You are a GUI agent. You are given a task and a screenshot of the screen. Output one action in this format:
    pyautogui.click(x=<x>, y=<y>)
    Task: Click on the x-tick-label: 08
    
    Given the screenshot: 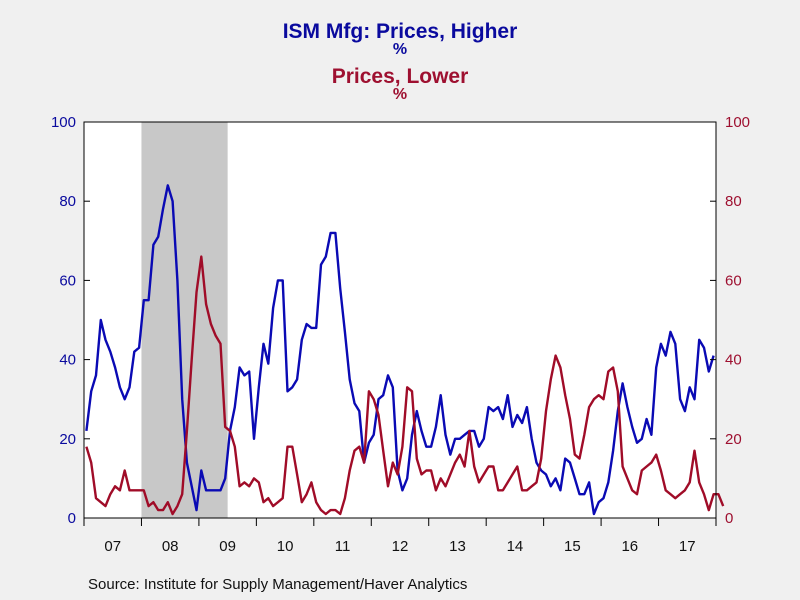 What is the action you would take?
    pyautogui.click(x=170, y=546)
    